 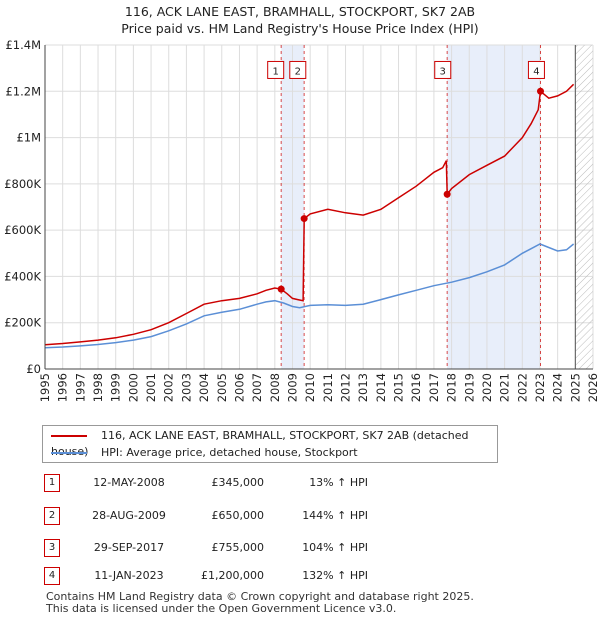 What do you see at coordinates (575, 387) in the screenshot?
I see `x-tick-label: 2025` at bounding box center [575, 387].